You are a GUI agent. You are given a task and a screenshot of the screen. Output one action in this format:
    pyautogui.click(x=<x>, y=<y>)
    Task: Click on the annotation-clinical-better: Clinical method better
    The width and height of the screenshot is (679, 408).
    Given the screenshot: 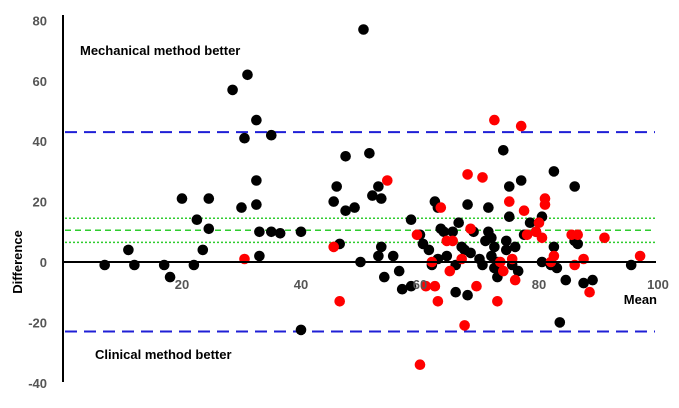 What is the action you would take?
    pyautogui.click(x=163, y=354)
    